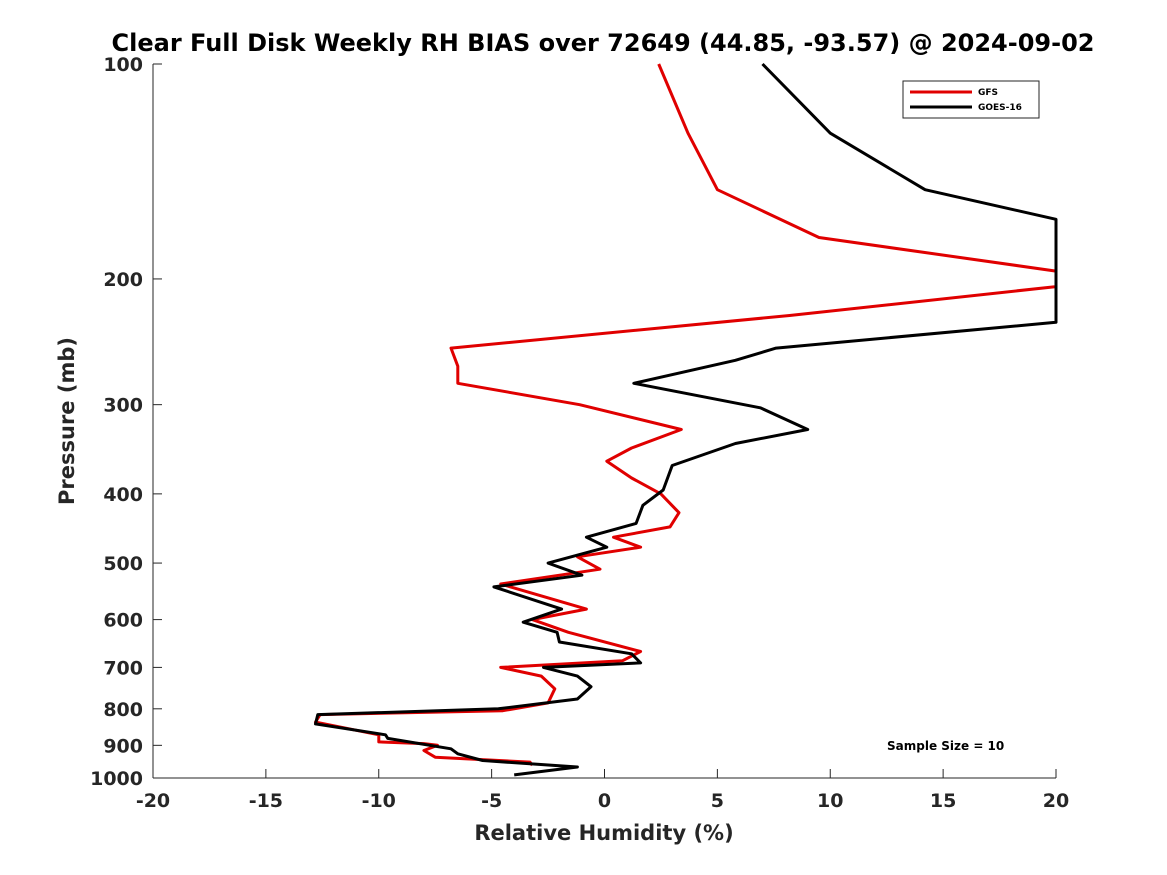  I want to click on x-tick-label: 0, so click(604, 801).